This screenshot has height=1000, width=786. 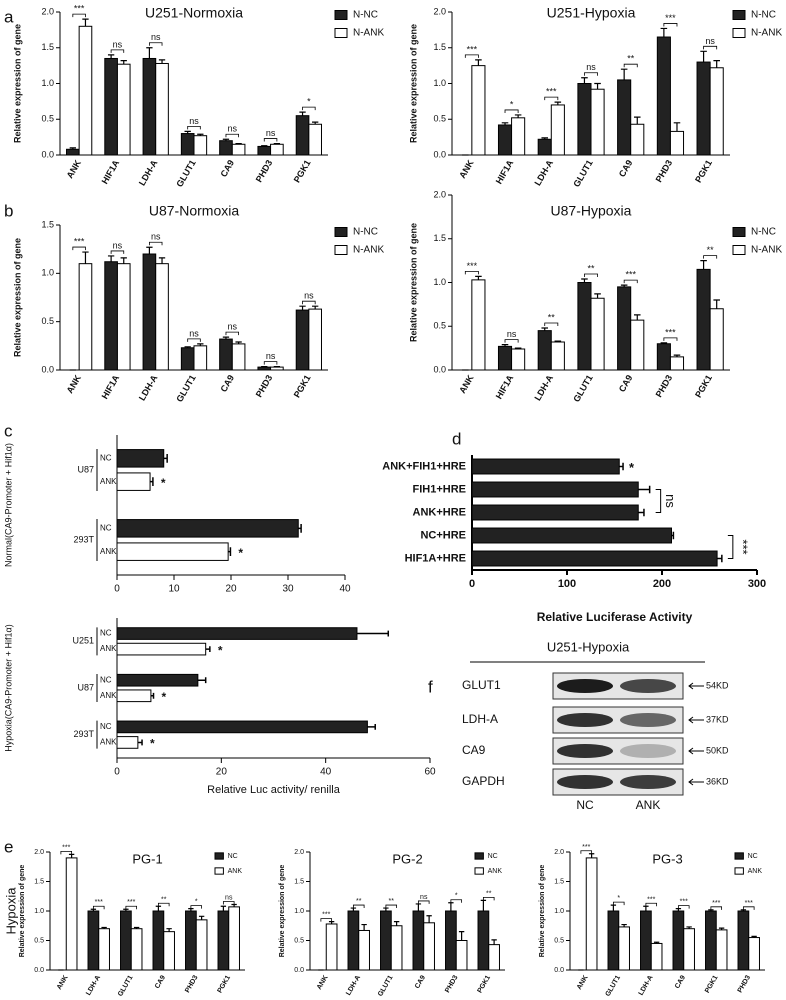 What do you see at coordinates (585, 720) in the screenshot?
I see `blot-band` at bounding box center [585, 720].